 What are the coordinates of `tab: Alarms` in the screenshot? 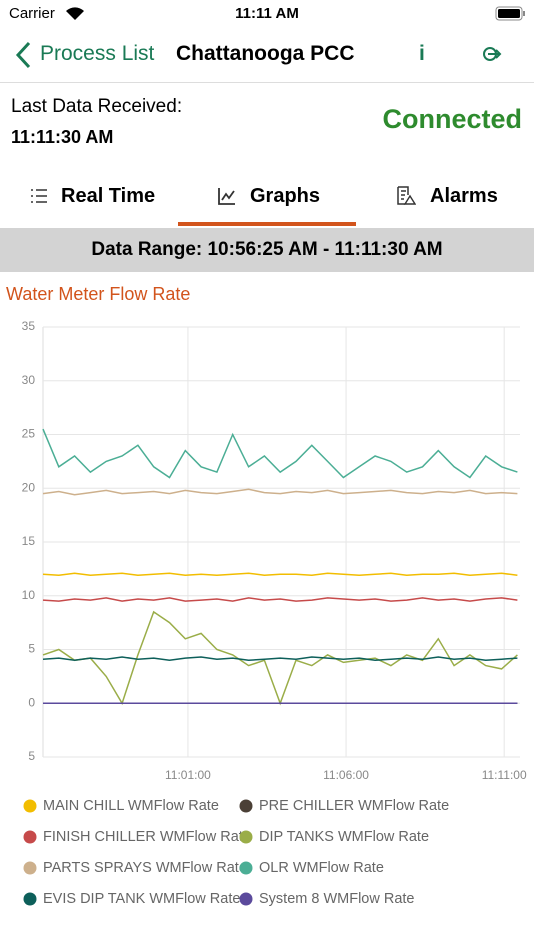 It's located at (464, 196).